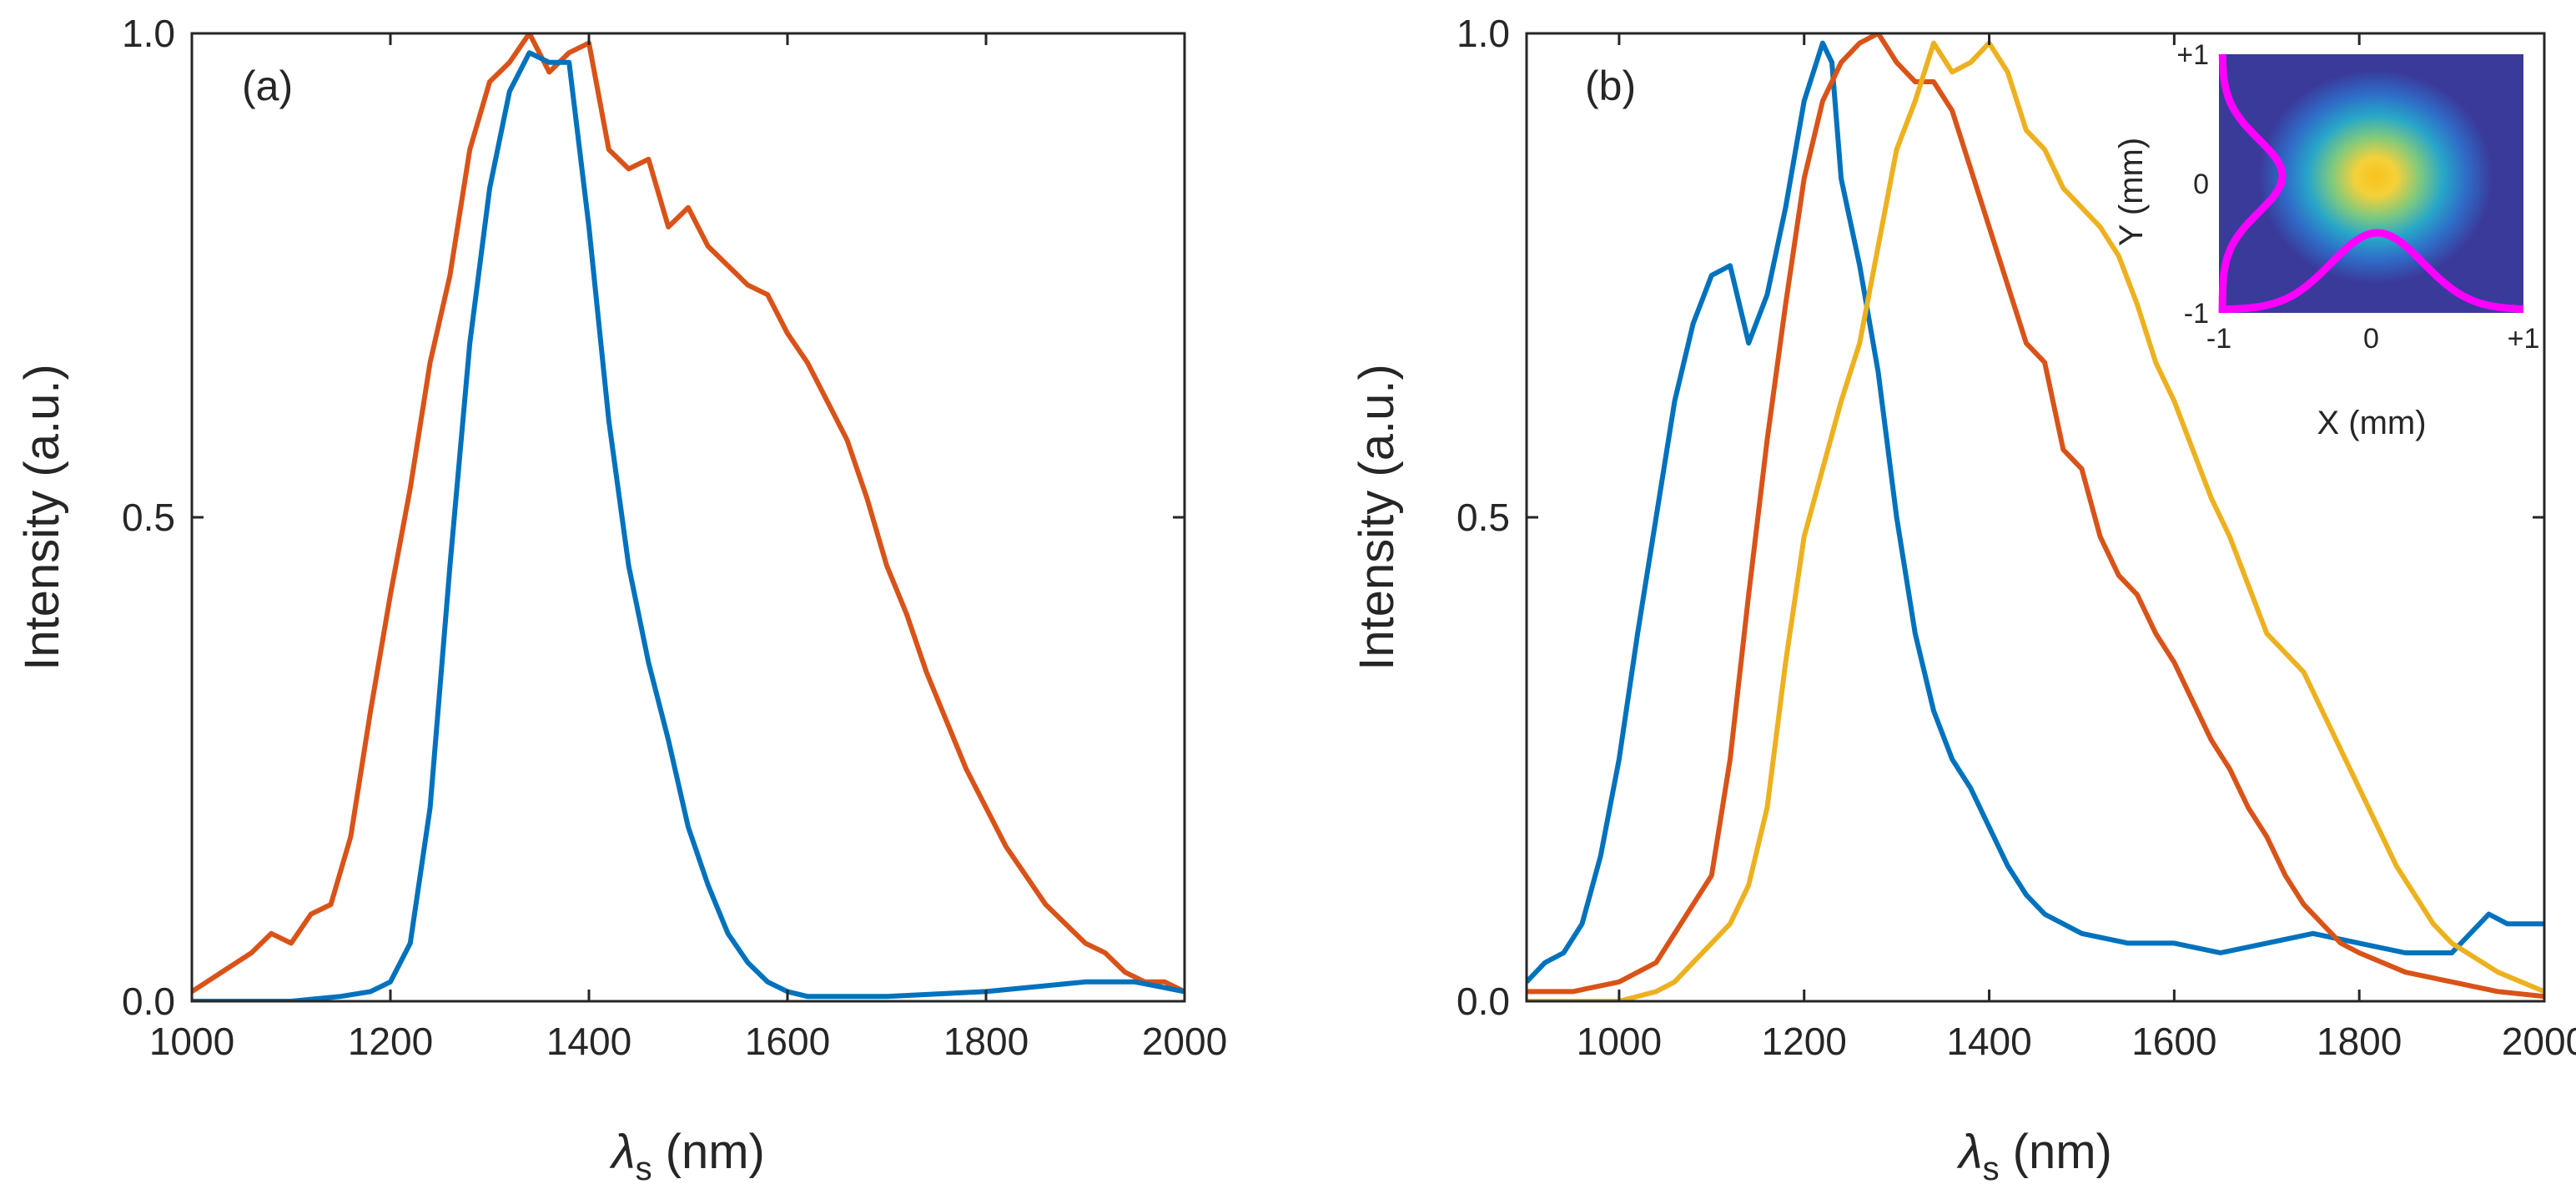 The height and width of the screenshot is (1204, 2576). I want to click on panel-a-ytick-label: 1.0, so click(148, 33).